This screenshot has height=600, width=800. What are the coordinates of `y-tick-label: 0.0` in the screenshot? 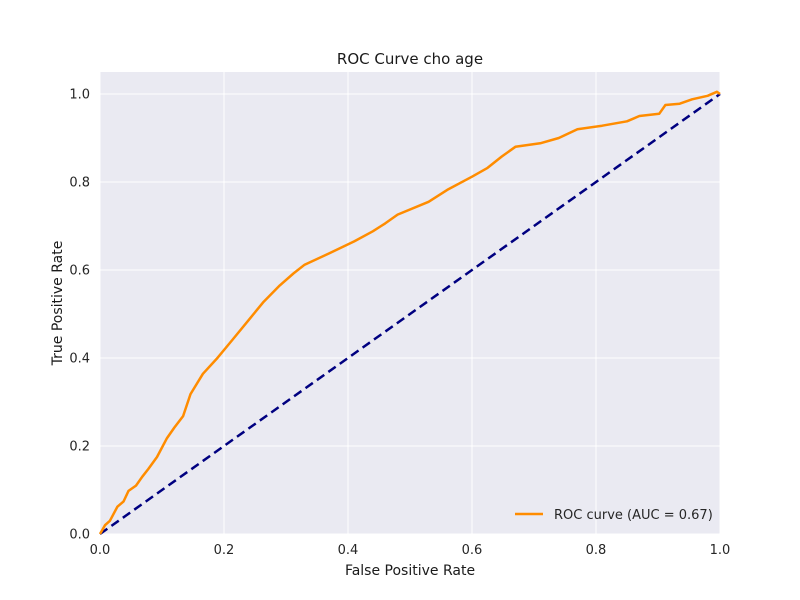 It's located at (79, 535).